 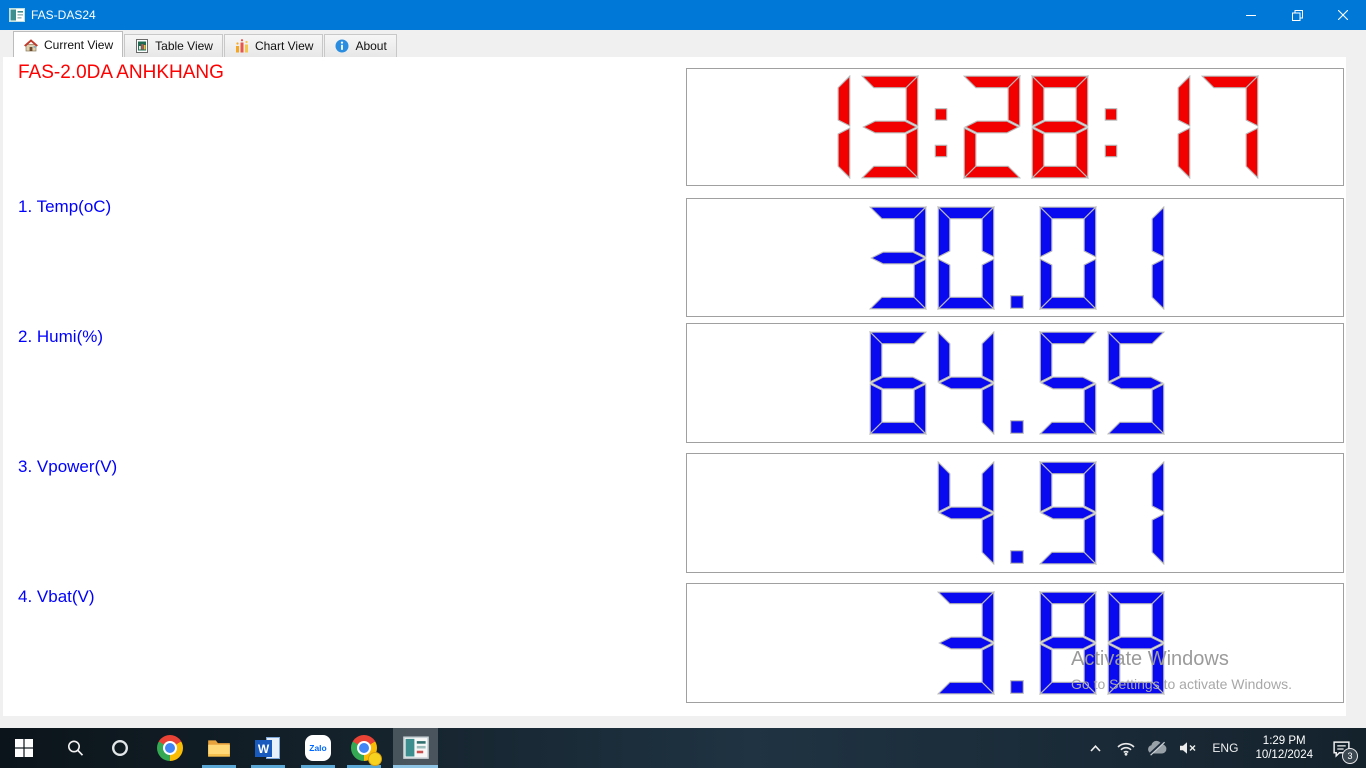 I want to click on taskbar-file-explorer, so click(x=219, y=748).